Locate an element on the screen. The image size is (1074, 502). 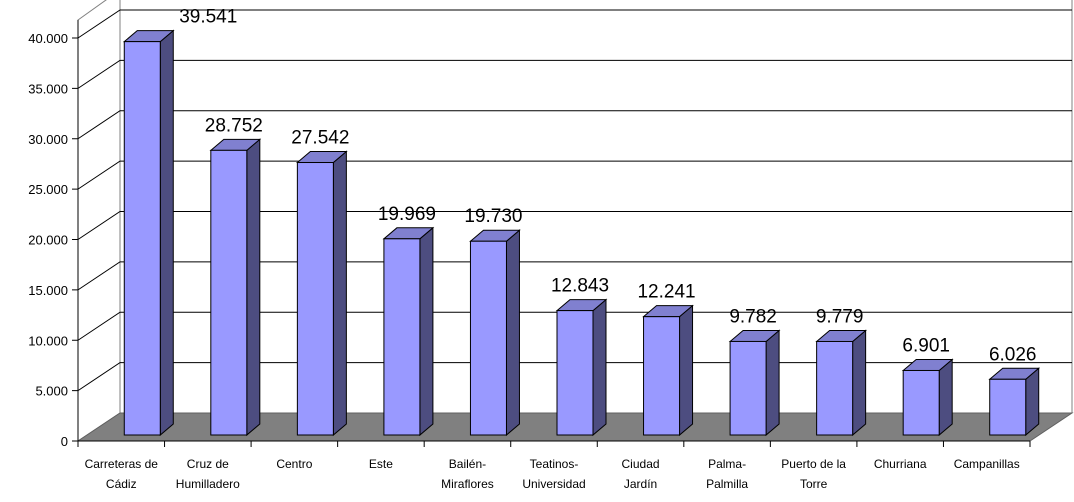
x-tick-label: Palma- is located at coordinates (727, 464).